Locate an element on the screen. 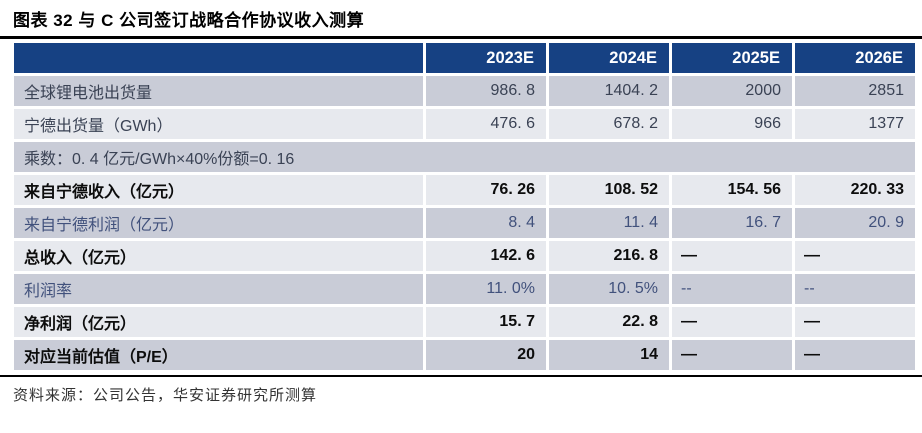 This screenshot has height=433, width=922. cell-2024e: 1404. 2 is located at coordinates (609, 91).